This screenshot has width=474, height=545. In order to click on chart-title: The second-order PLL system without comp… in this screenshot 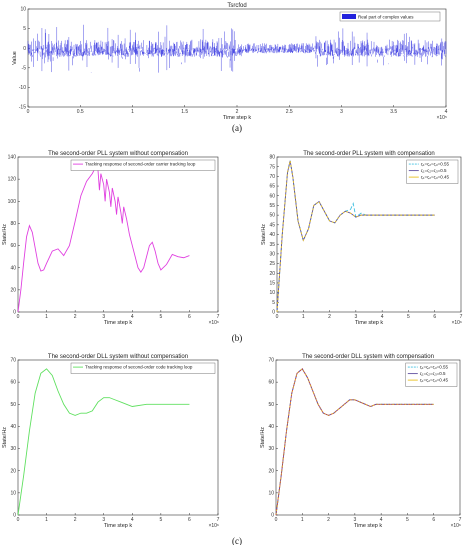, I will do `click(118, 154)`.